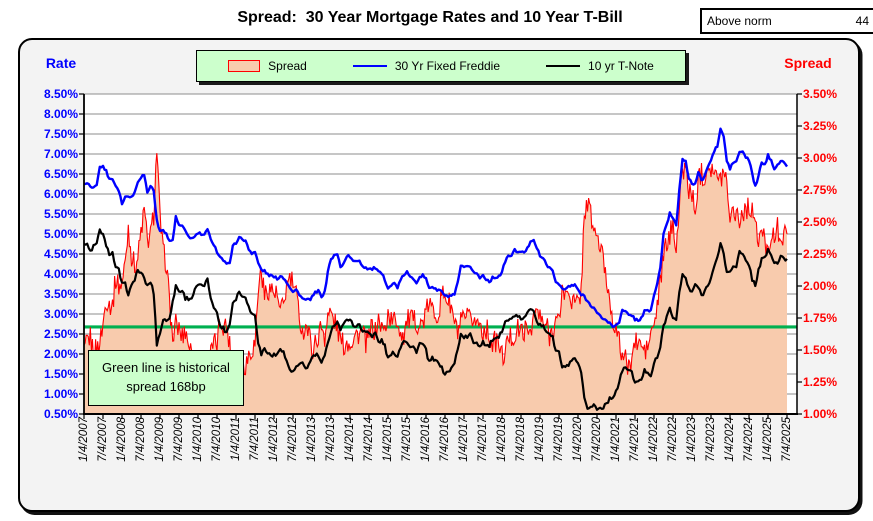  I want to click on annotation-line1: Green line is historical, so click(166, 368).